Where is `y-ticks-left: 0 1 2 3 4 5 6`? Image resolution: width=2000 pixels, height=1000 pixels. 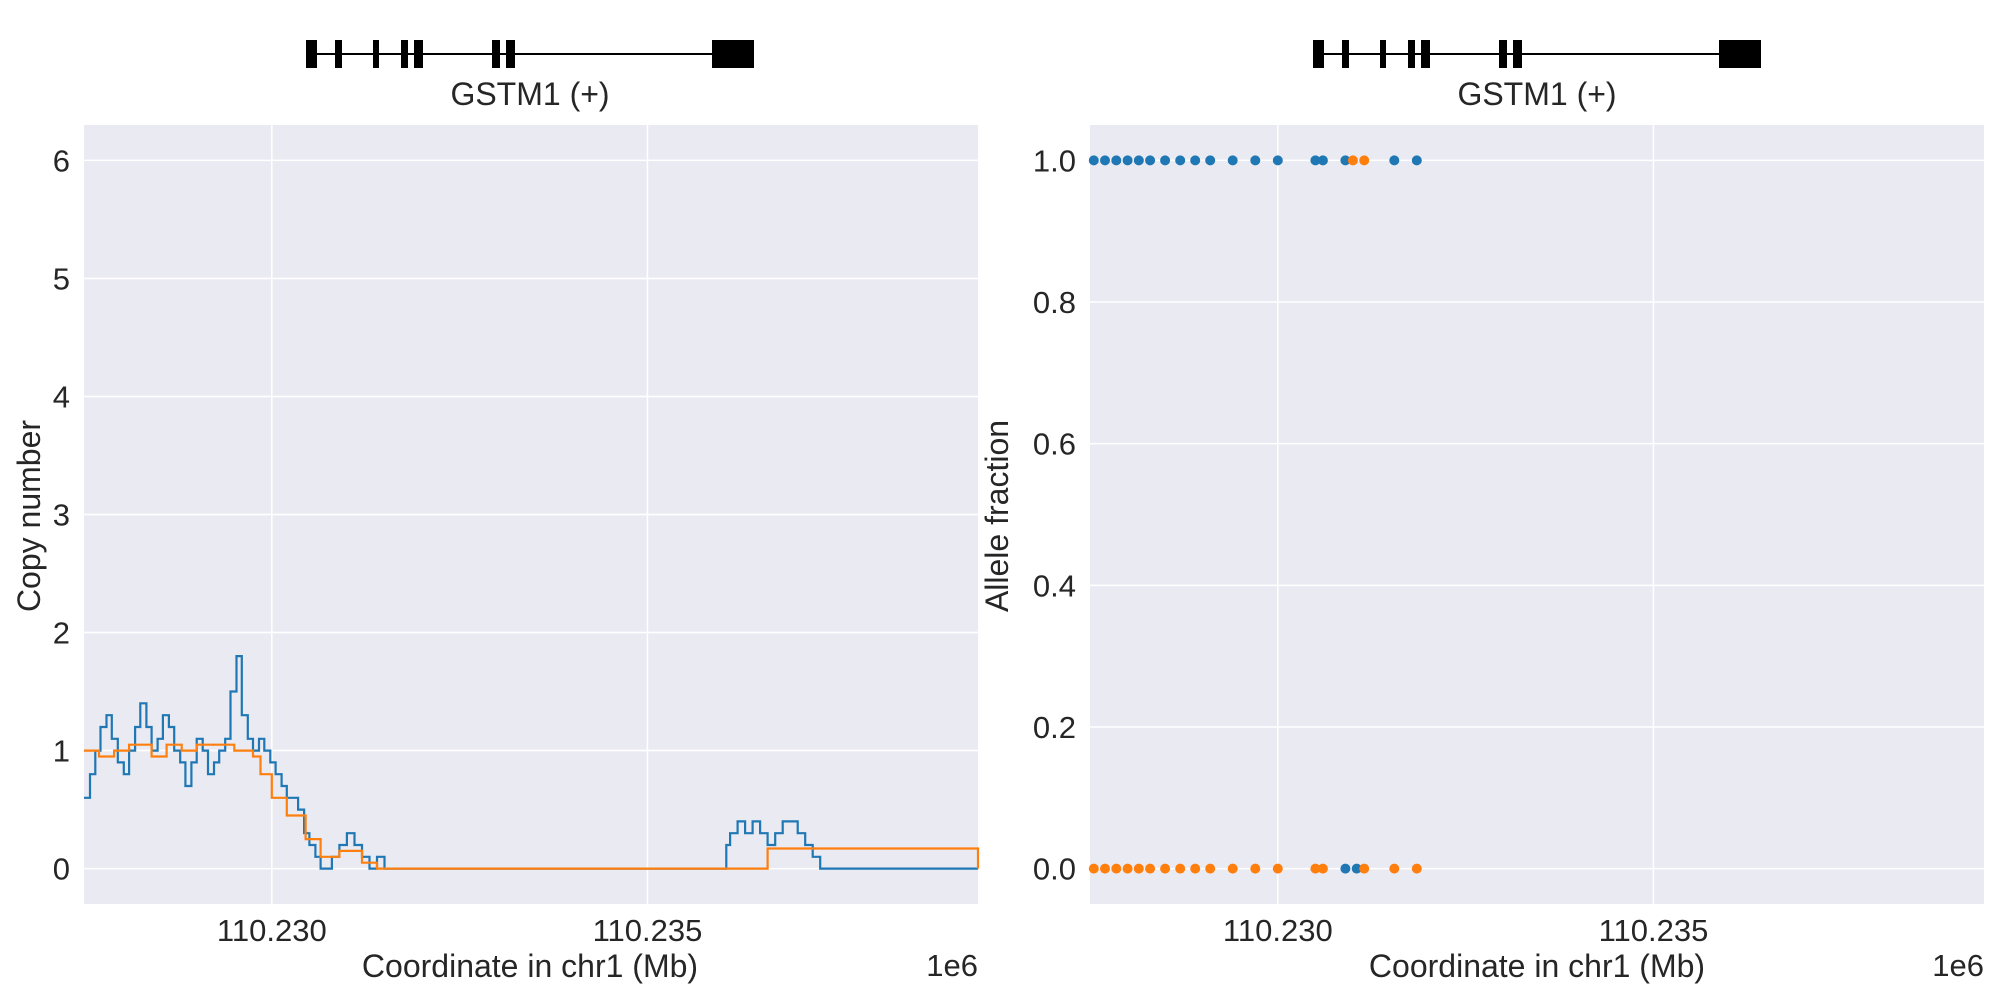
y-ticks-left: 0 1 2 3 4 5 6 is located at coordinates (61, 514).